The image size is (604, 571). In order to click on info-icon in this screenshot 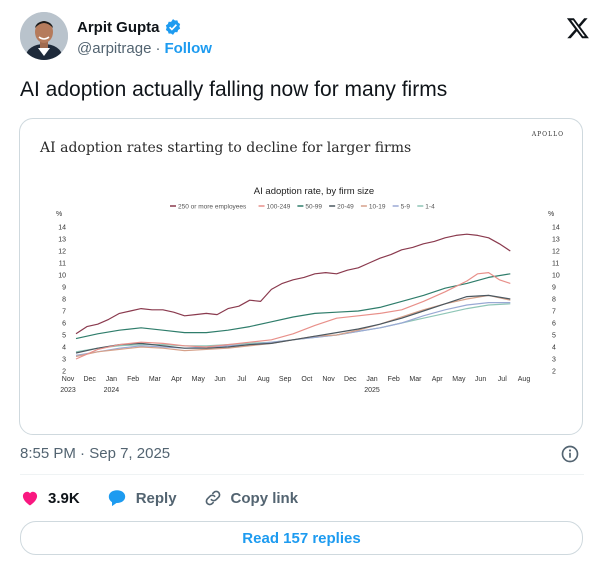, I will do `click(570, 454)`.